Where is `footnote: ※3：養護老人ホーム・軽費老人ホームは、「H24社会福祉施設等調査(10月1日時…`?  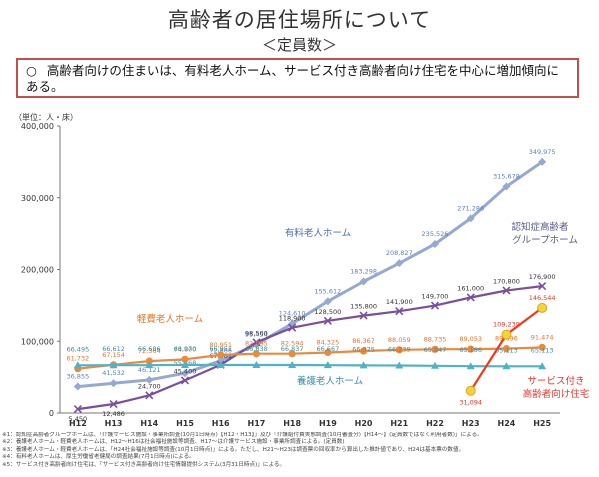 footnote: ※3：養護老人ホーム・軽費老人ホームは、「H24社会福祉施設等調査(10月1日時… is located at coordinates (233, 449).